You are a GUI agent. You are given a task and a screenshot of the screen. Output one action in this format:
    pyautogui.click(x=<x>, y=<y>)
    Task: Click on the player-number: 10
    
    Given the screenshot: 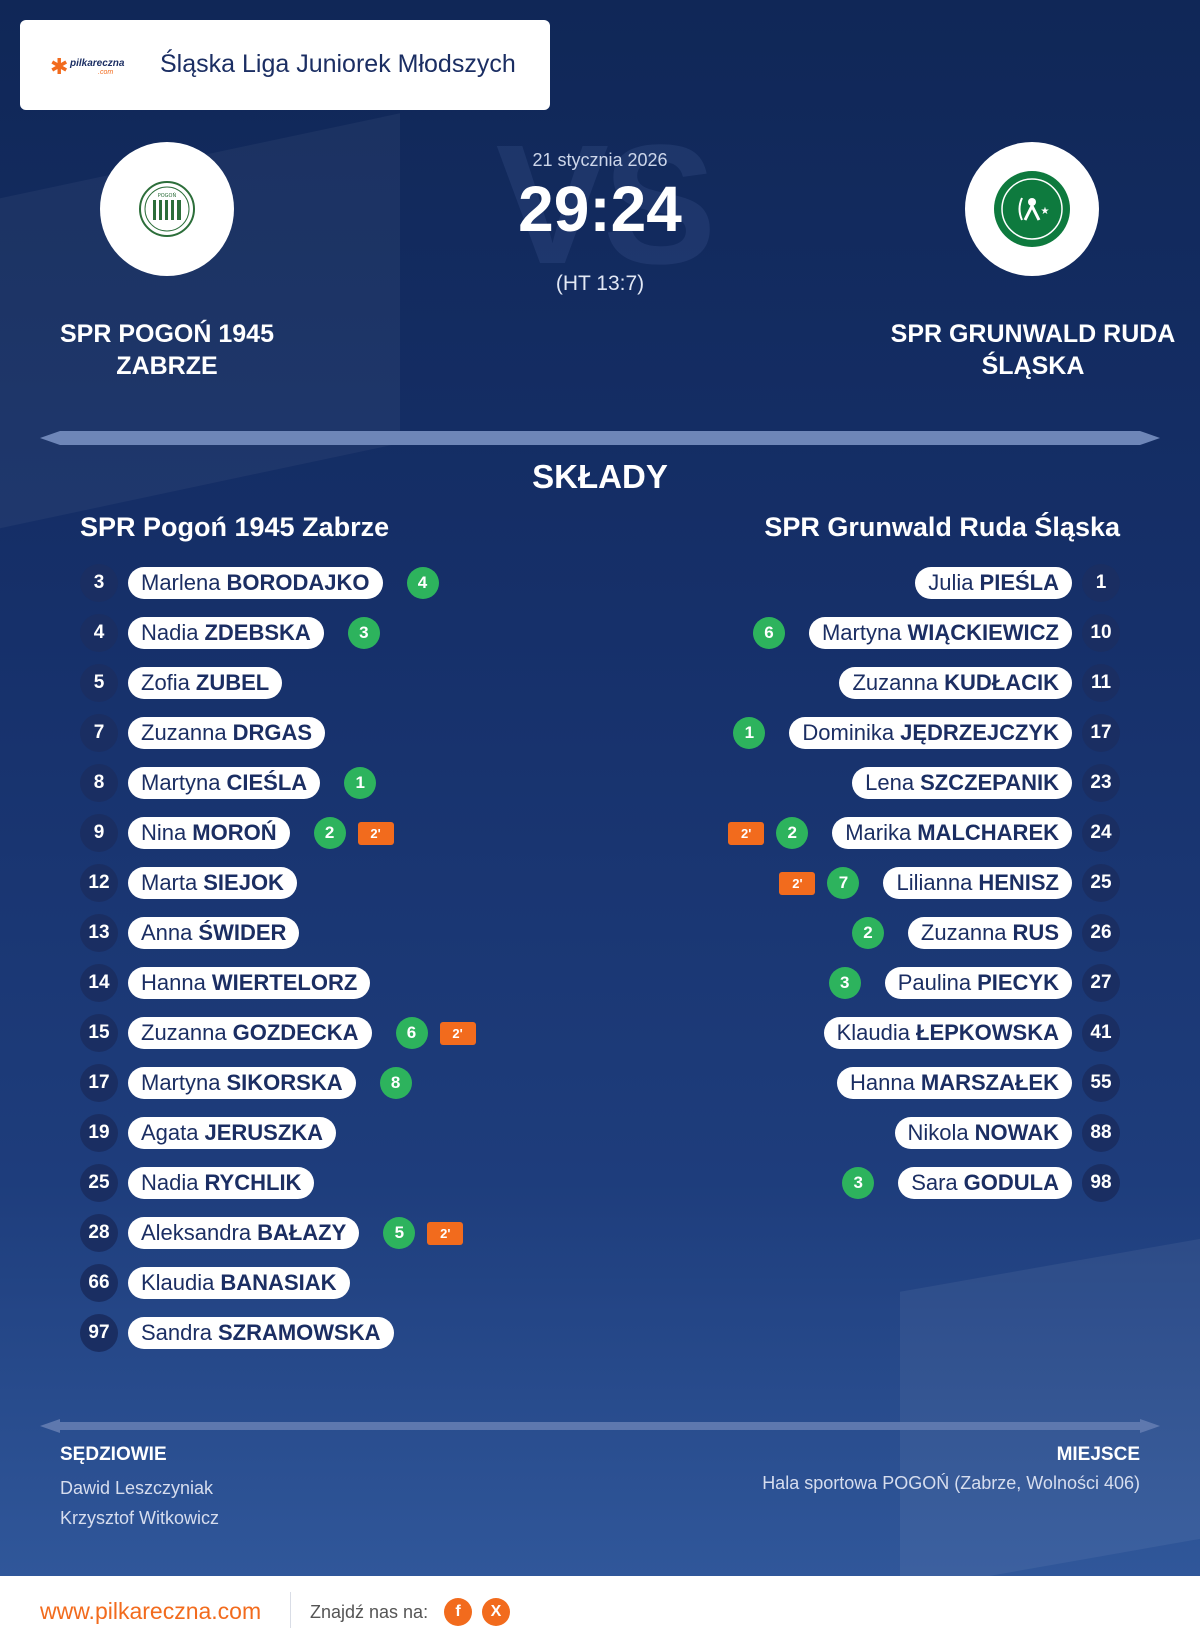 What is the action you would take?
    pyautogui.click(x=1101, y=633)
    